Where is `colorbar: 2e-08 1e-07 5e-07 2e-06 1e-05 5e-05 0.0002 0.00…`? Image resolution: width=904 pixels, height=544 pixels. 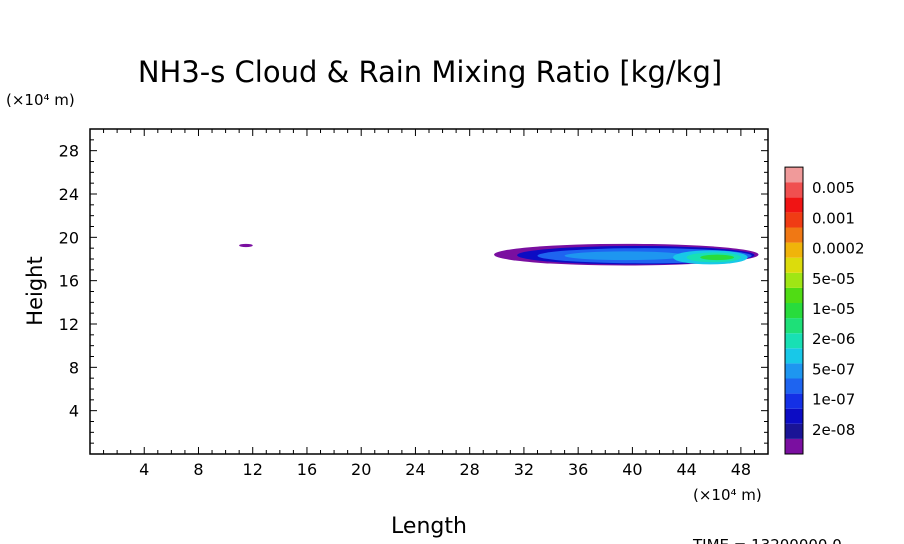
colorbar: 2e-08 1e-07 5e-07 2e-06 1e-05 5e-05 0.0002 0.00… is located at coordinates (824, 310).